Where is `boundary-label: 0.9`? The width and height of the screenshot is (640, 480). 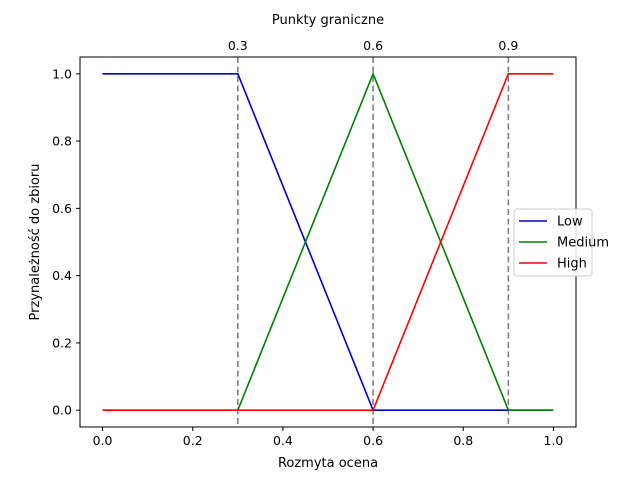 boundary-label: 0.9 is located at coordinates (508, 45).